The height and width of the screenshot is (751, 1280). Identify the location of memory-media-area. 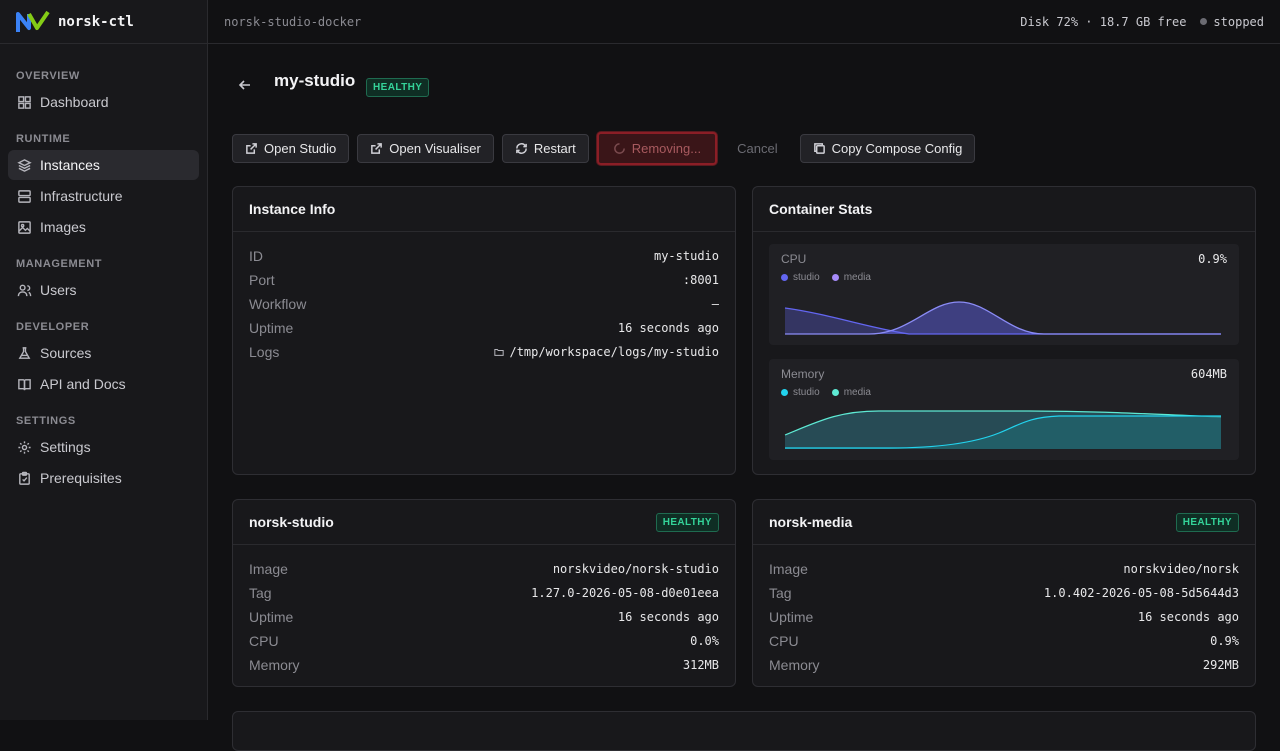
(1003, 432).